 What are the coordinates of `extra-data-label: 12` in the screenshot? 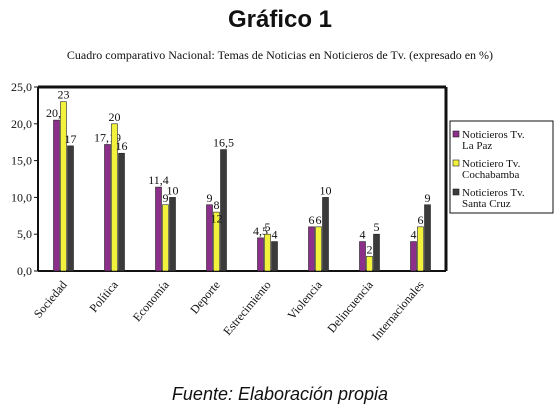 It's located at (217, 218).